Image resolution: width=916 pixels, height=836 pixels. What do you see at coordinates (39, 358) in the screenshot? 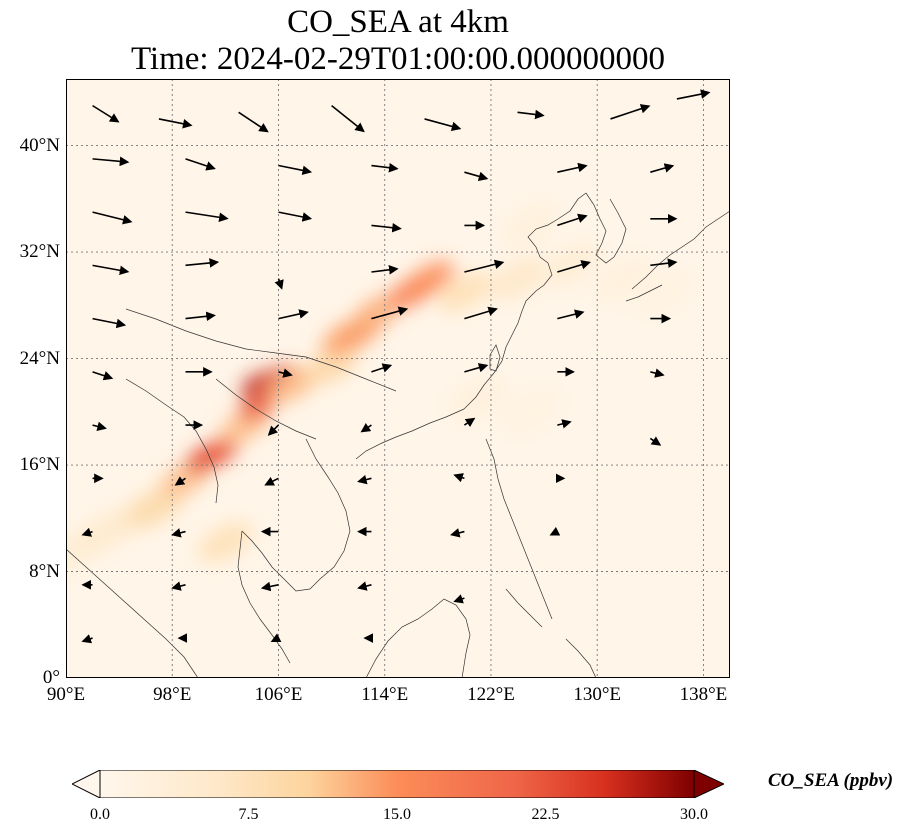
I see `y-tick-label: 24°N` at bounding box center [39, 358].